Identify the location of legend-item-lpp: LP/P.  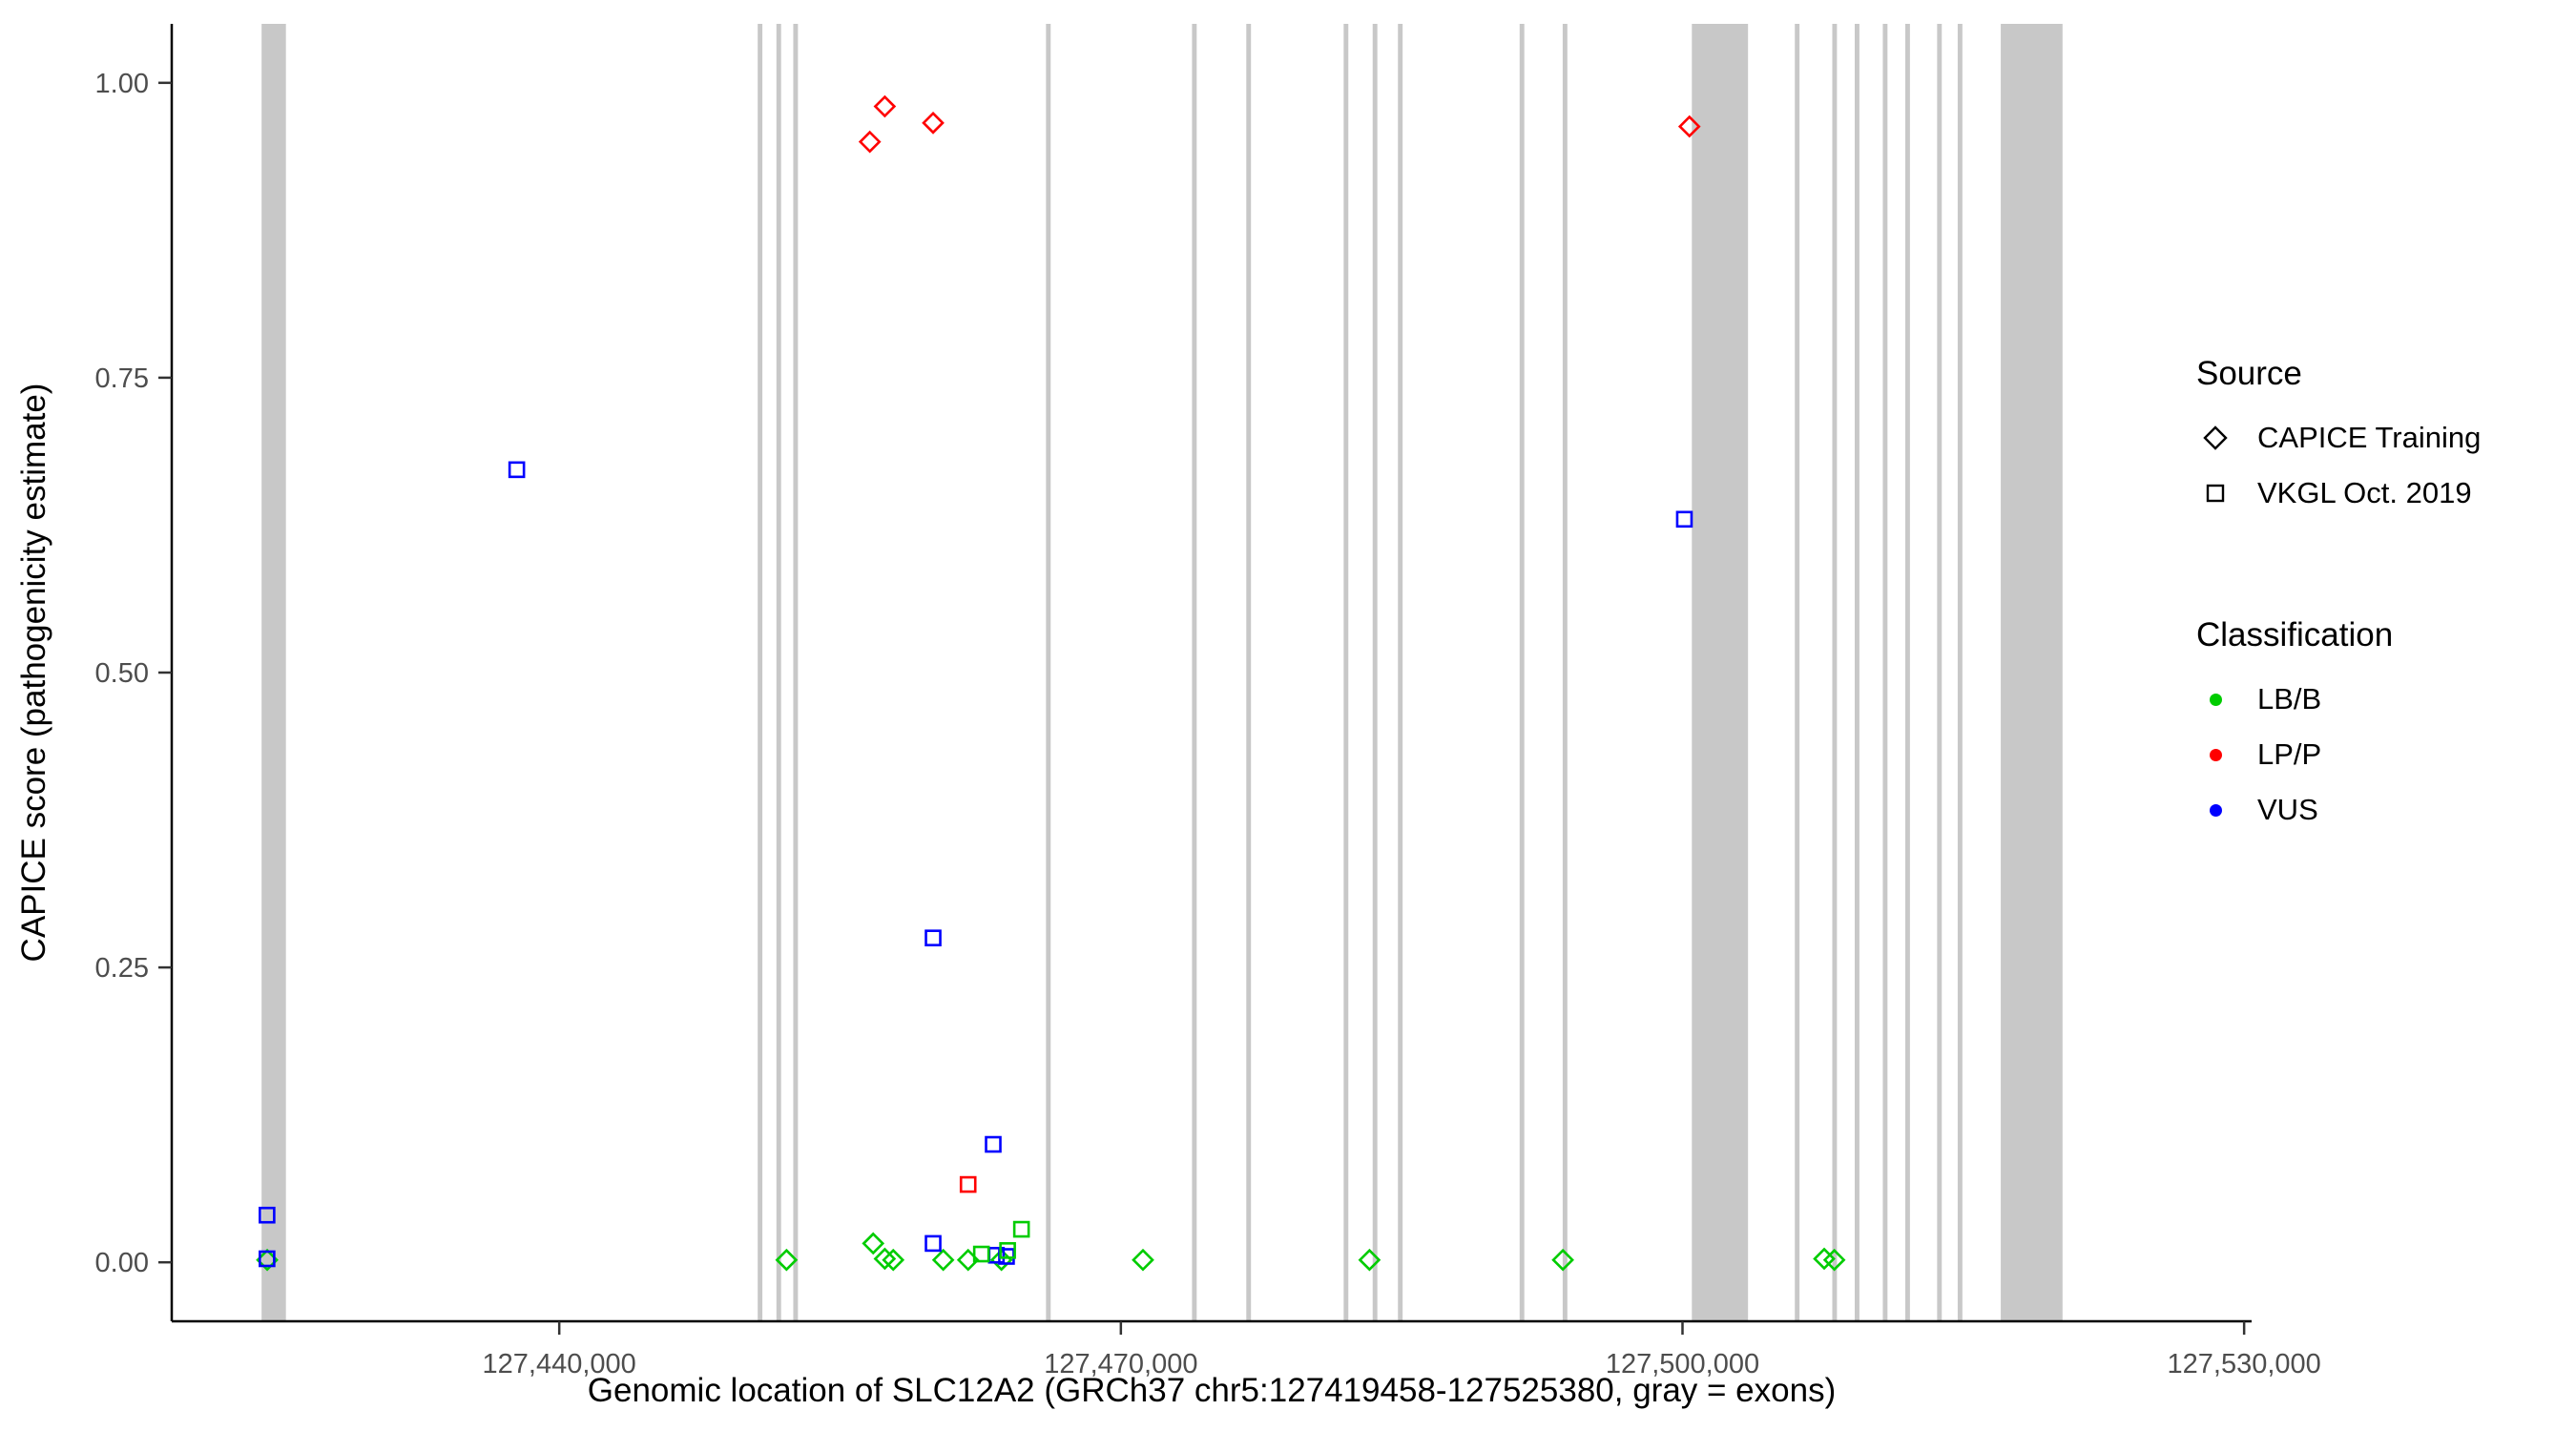
(2338, 754).